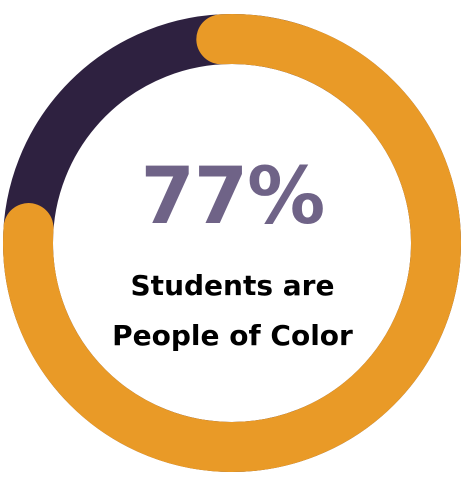  Describe the element at coordinates (232, 335) in the screenshot. I see `caption-line-2: People of Color` at that location.